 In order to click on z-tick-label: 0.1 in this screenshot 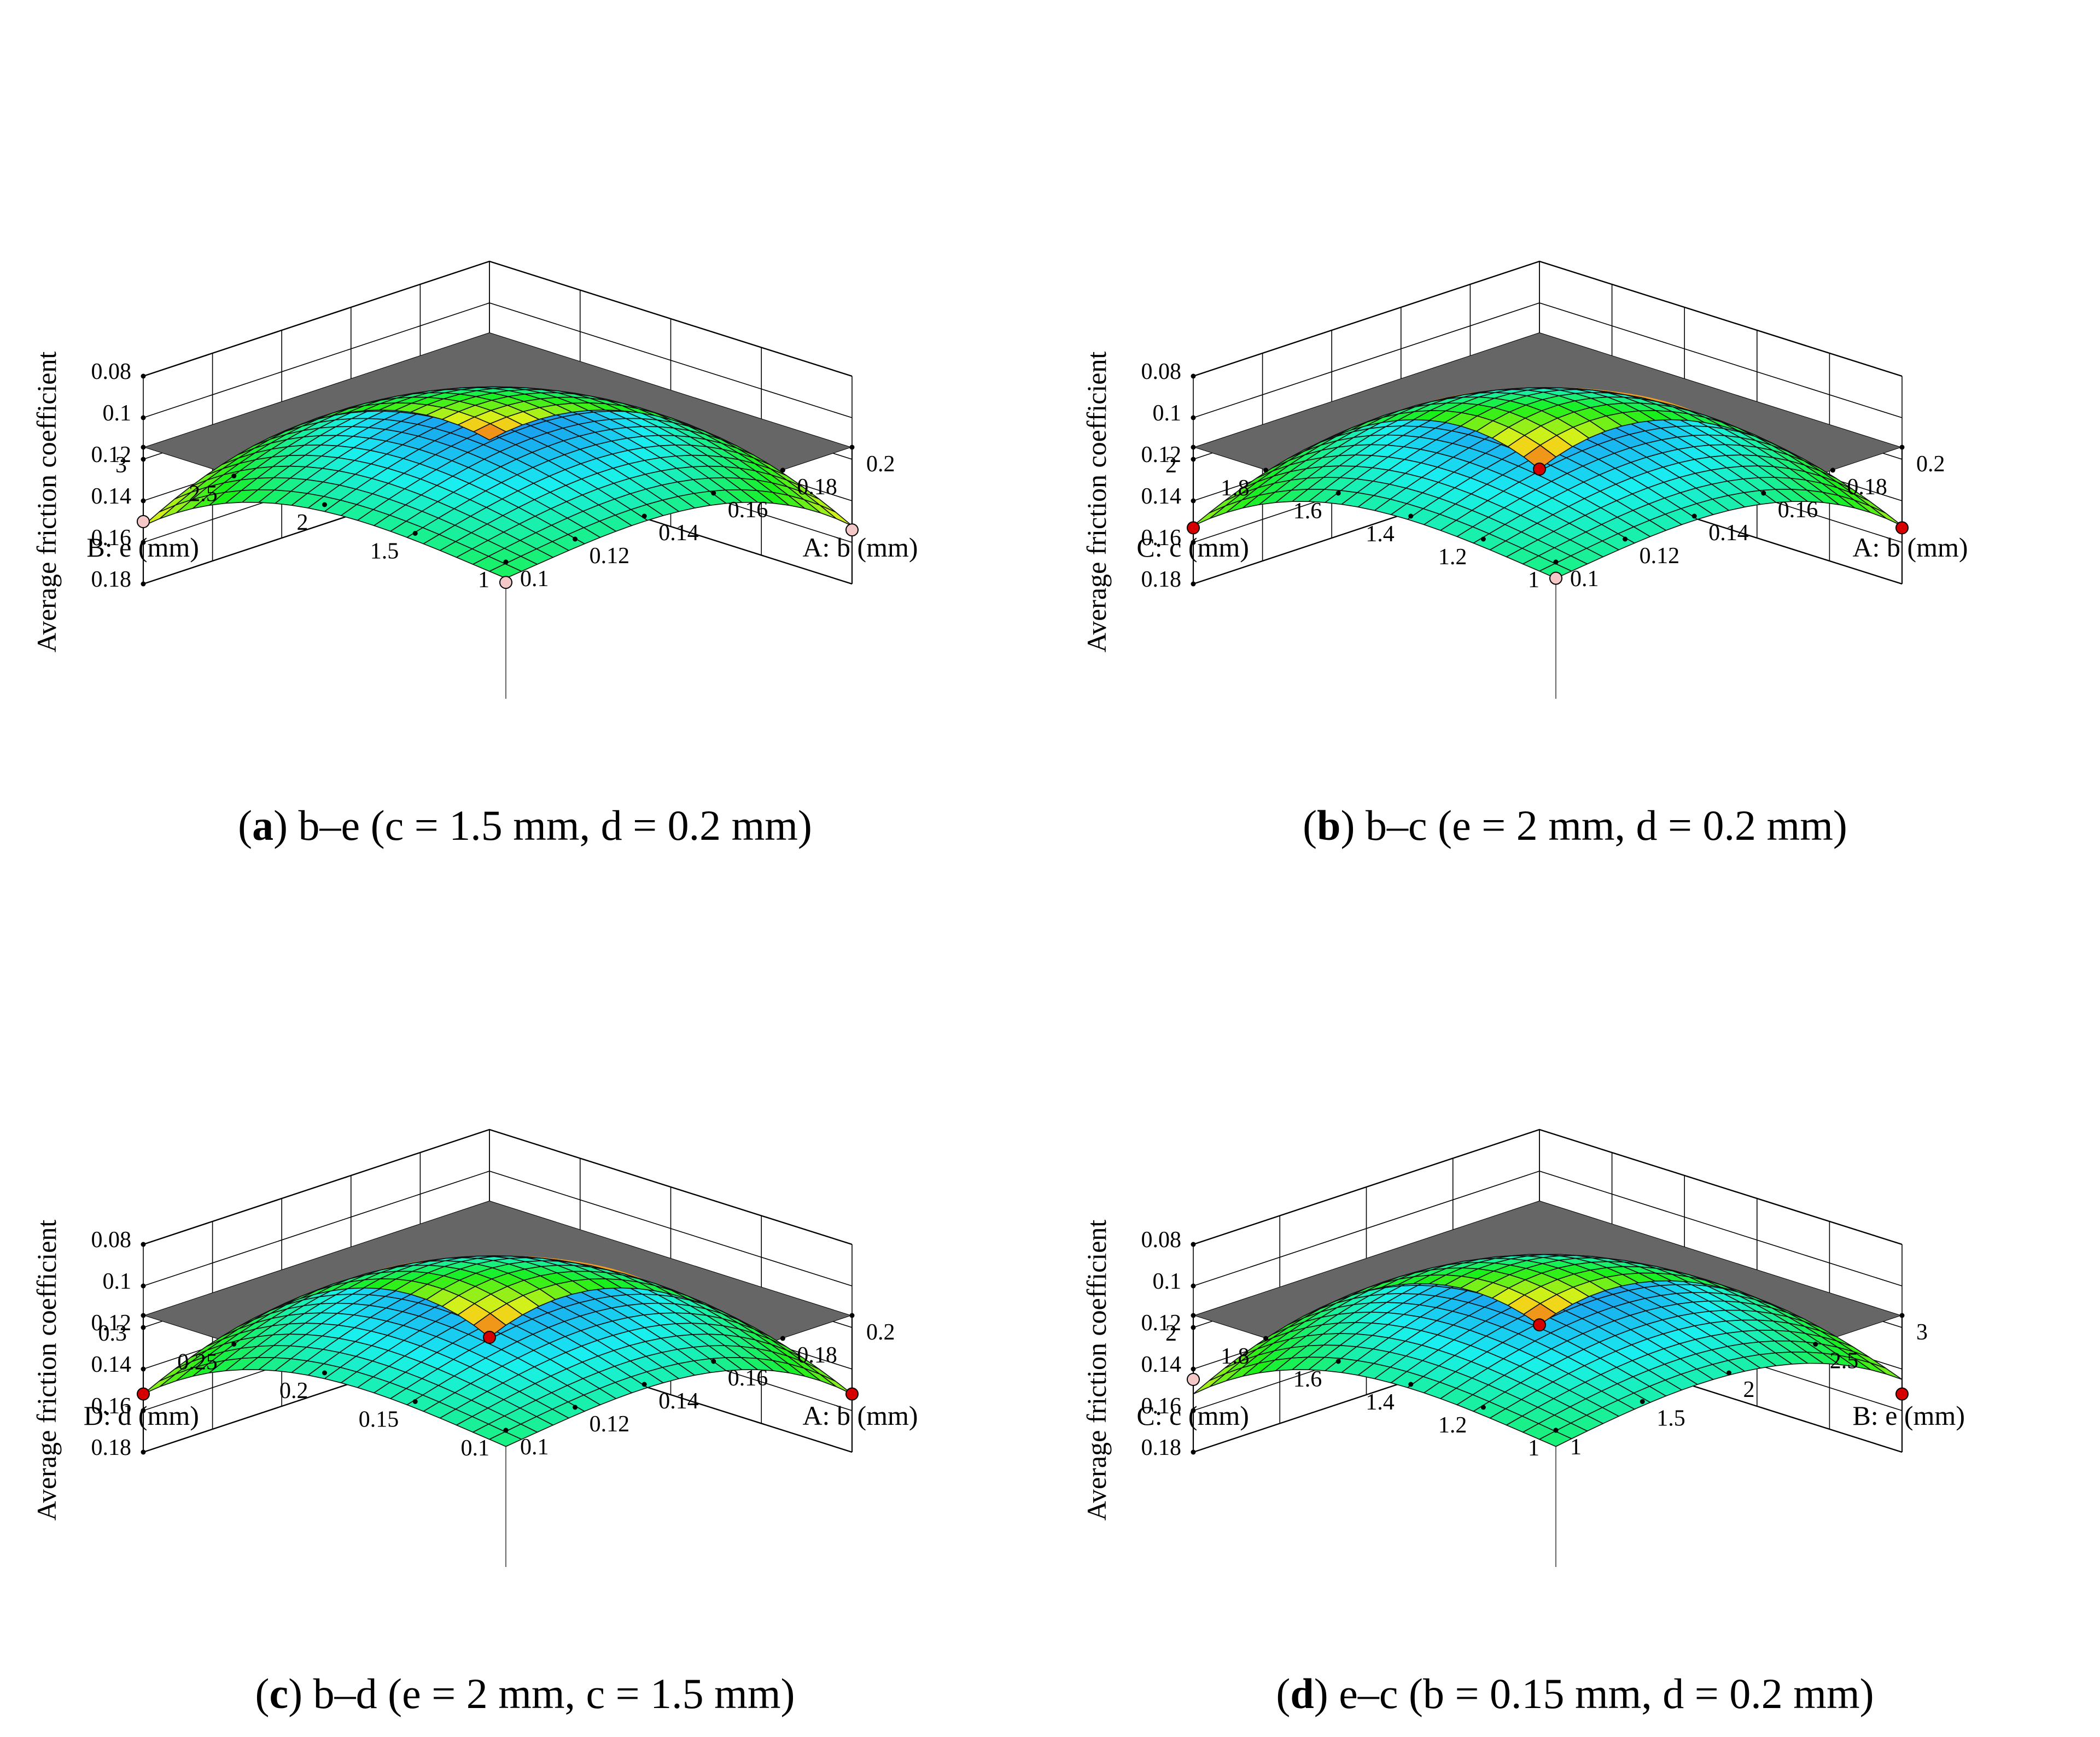, I will do `click(1167, 413)`.